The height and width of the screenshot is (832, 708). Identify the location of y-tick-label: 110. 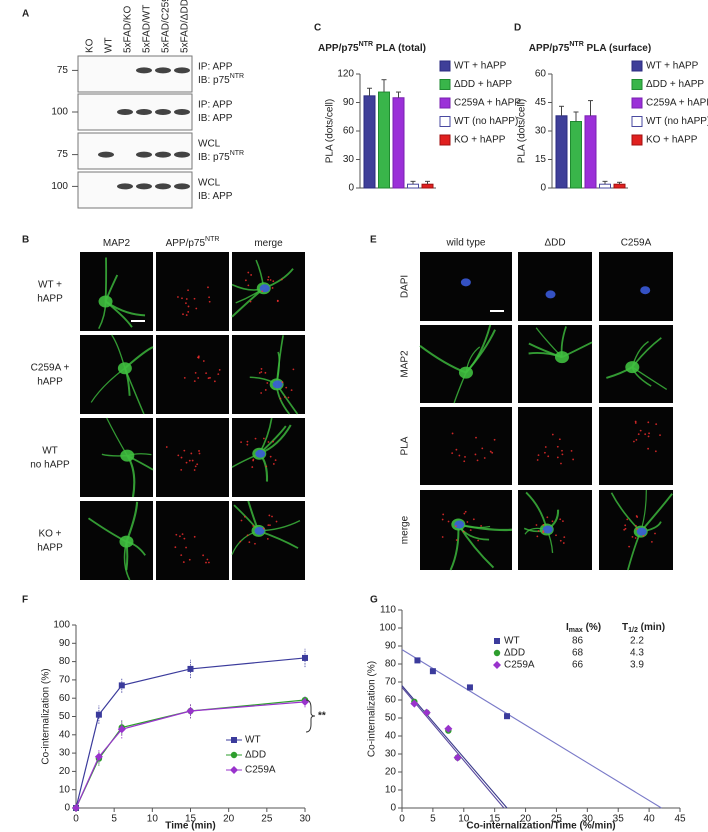
(388, 610).